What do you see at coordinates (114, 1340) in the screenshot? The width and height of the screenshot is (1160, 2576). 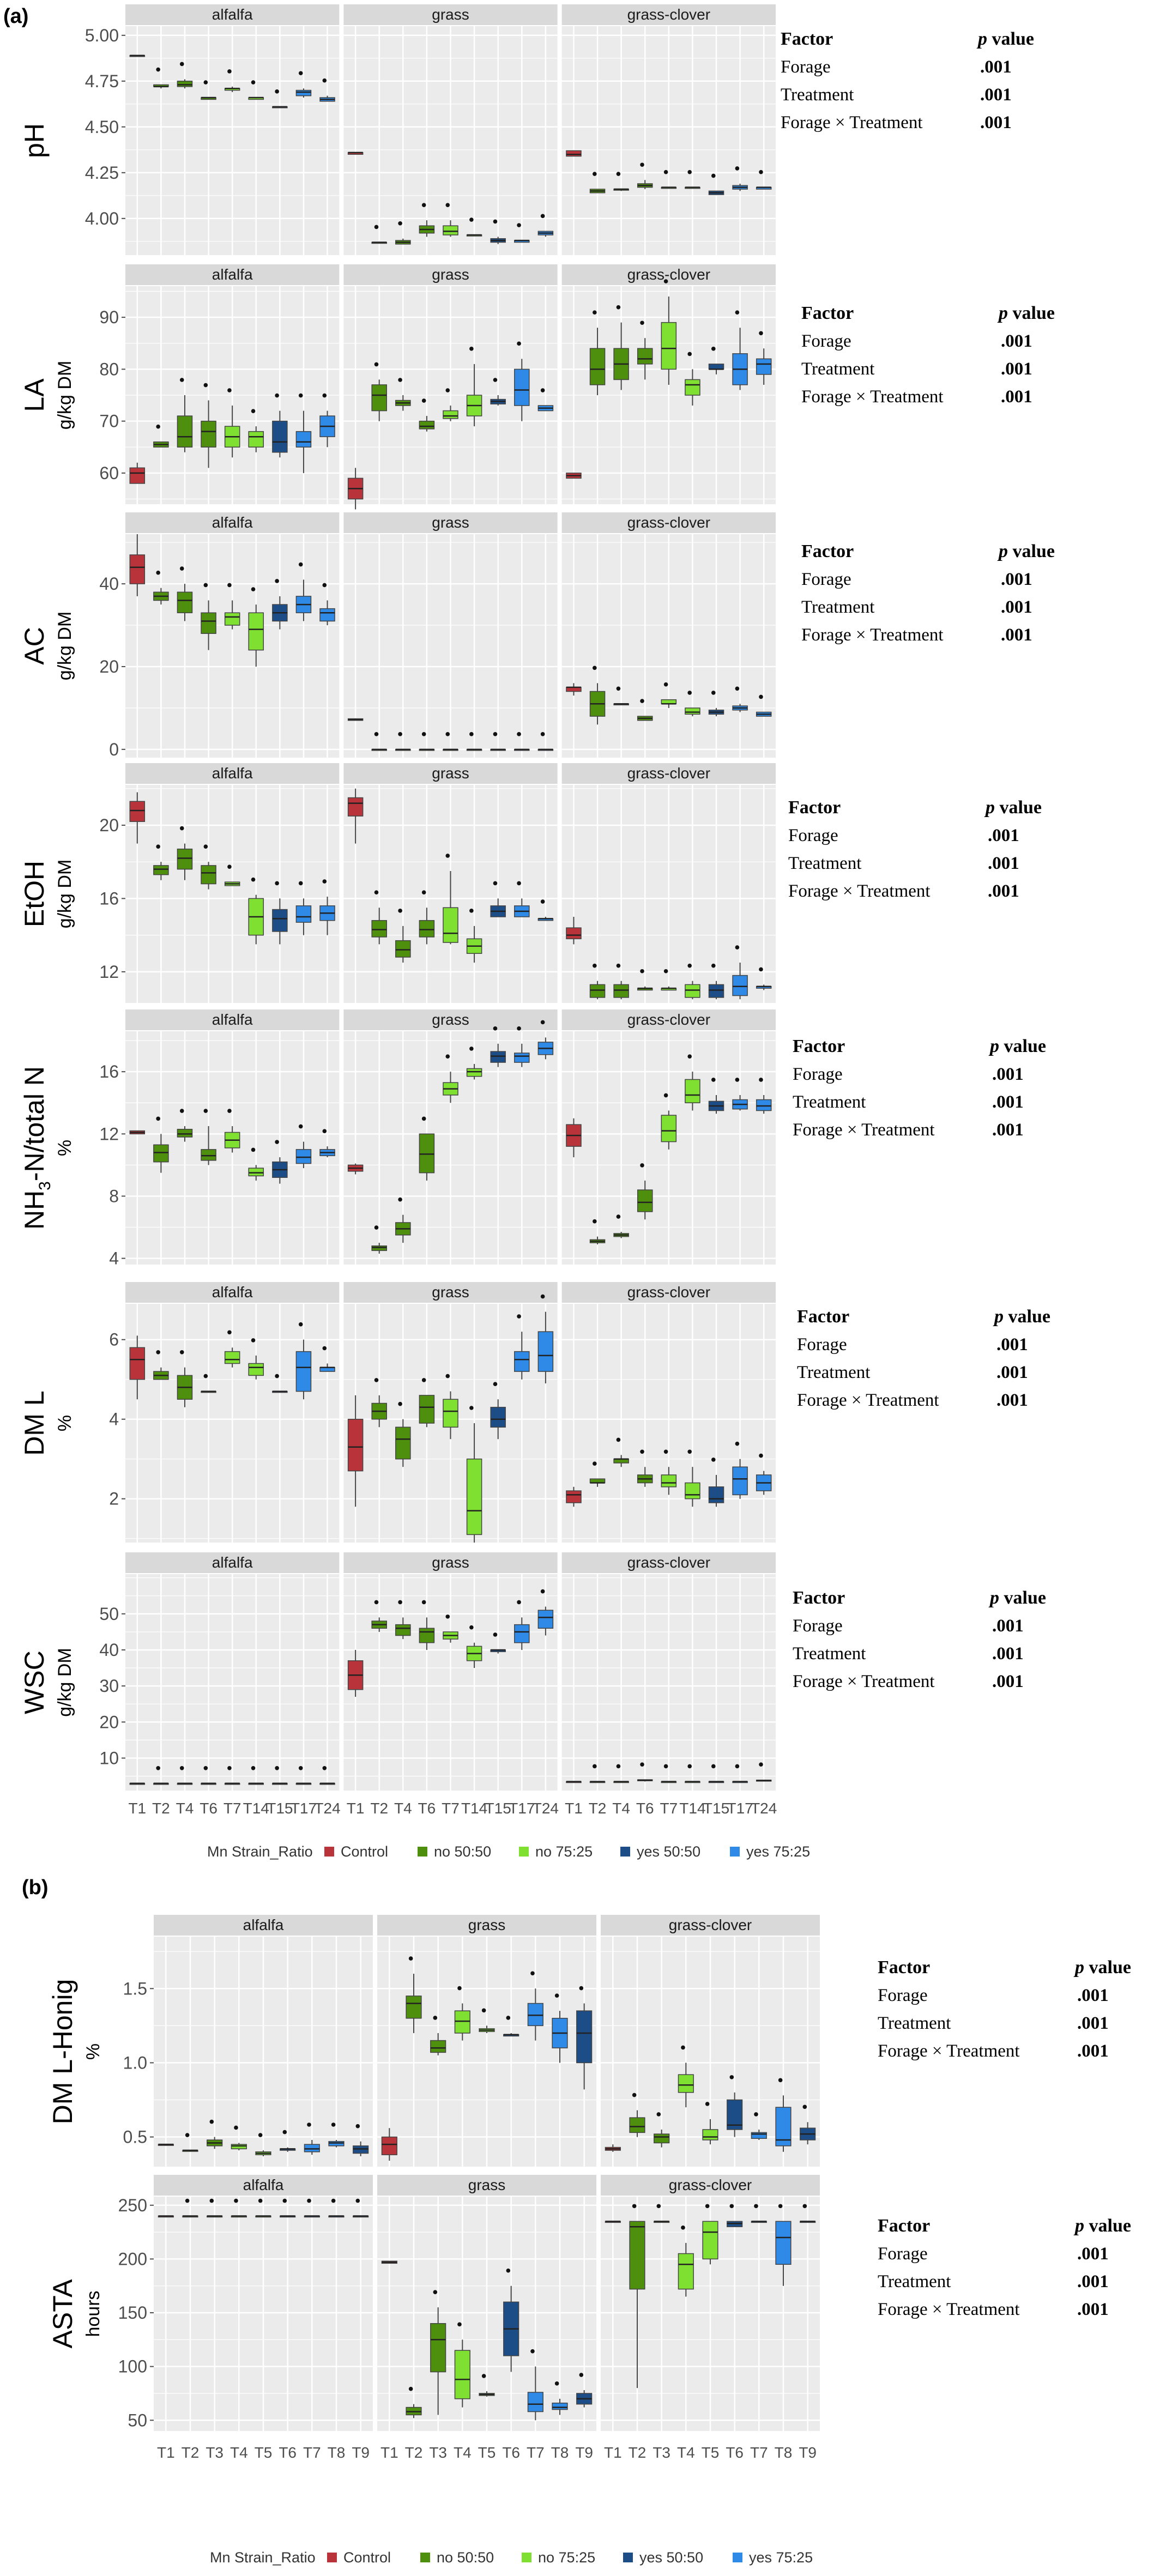 I see `y-tick-label: 6` at bounding box center [114, 1340].